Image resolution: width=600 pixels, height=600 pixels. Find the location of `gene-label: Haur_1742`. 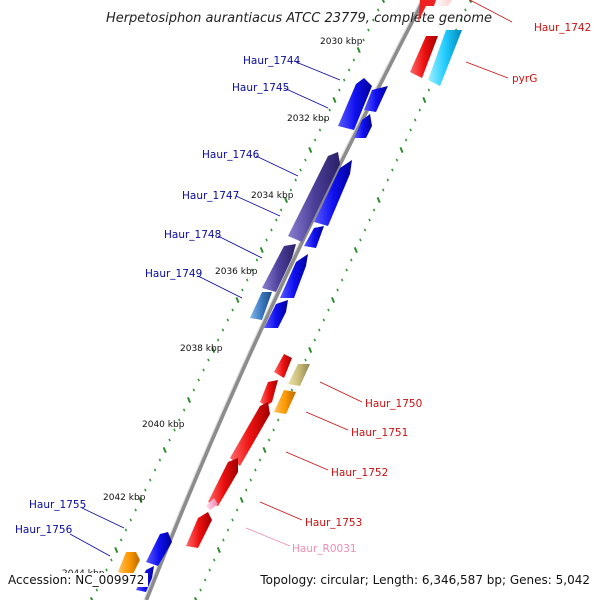

gene-label: Haur_1742 is located at coordinates (562, 28).